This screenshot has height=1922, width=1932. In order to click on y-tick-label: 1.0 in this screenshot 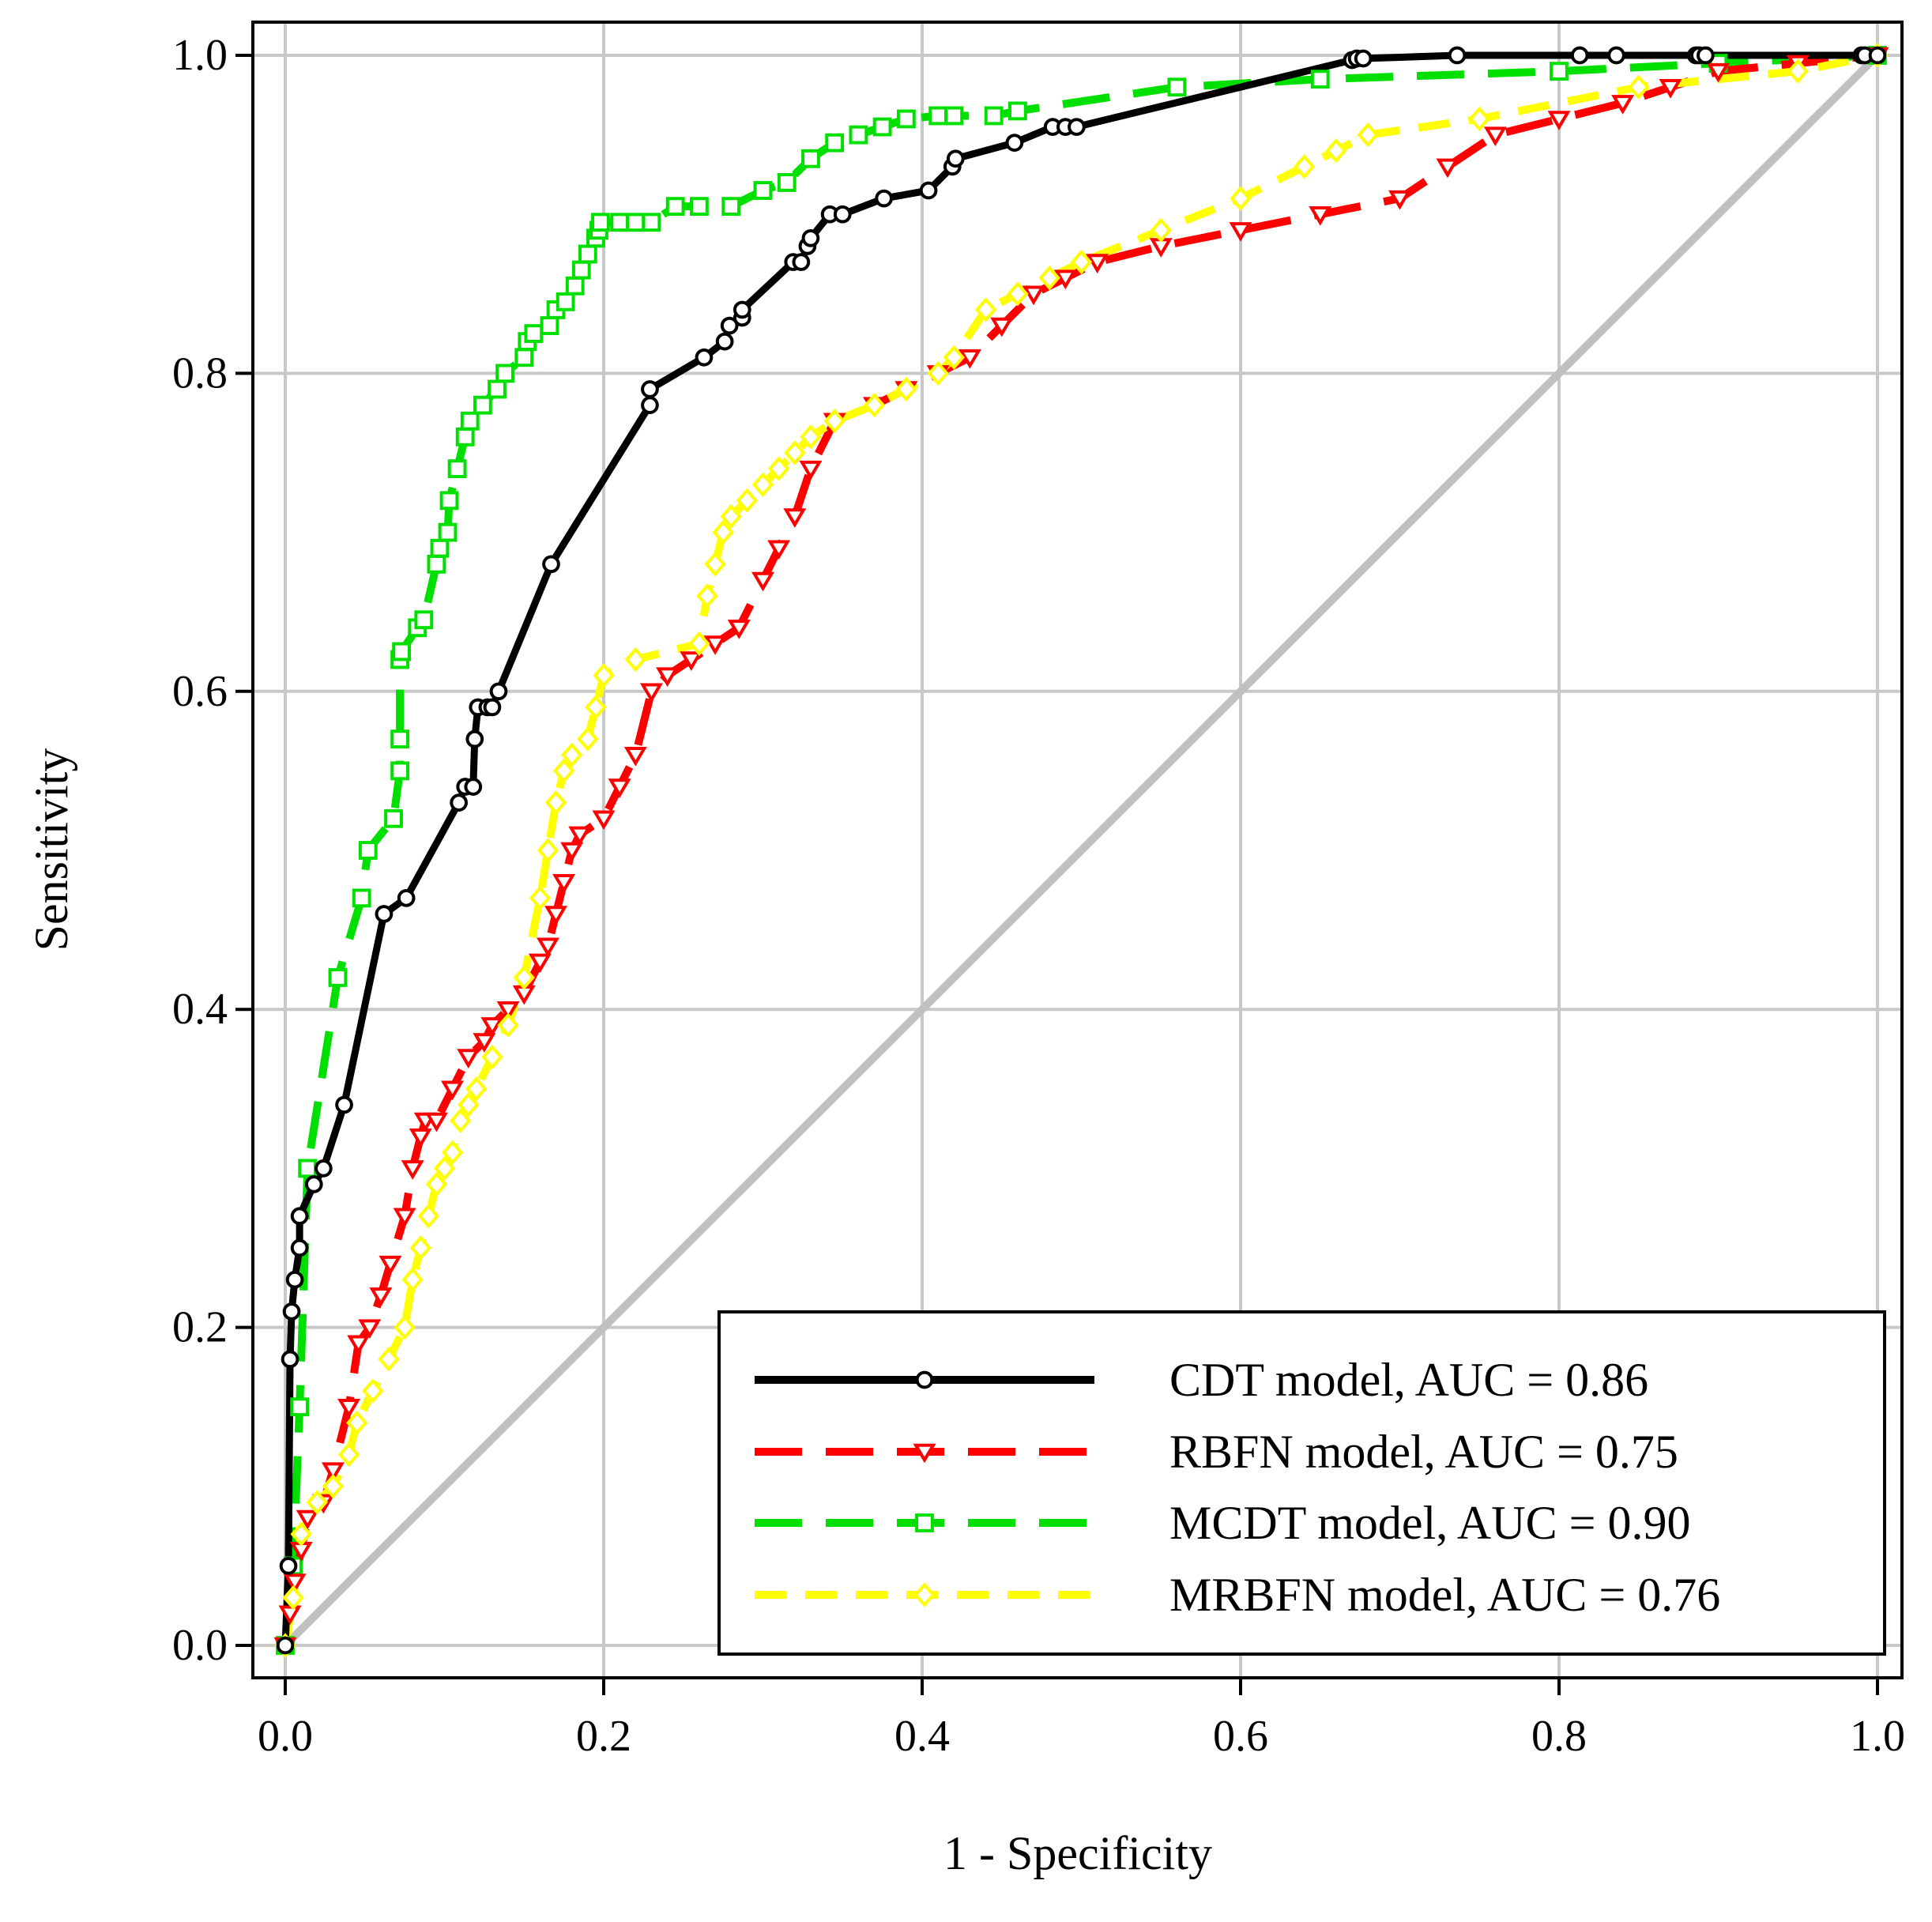, I will do `click(200, 55)`.